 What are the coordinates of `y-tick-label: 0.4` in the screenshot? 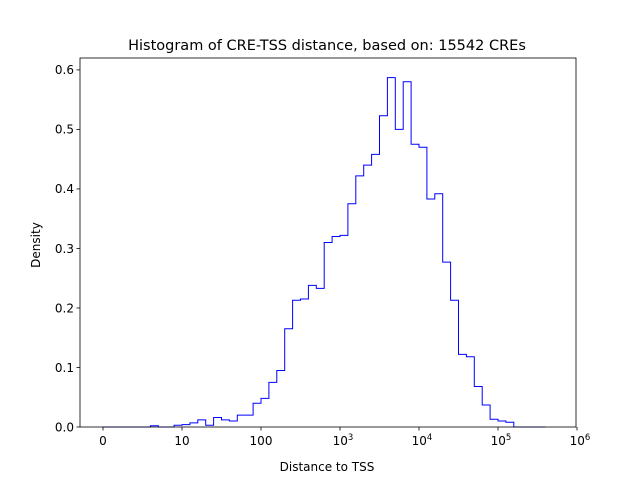 It's located at (64, 189).